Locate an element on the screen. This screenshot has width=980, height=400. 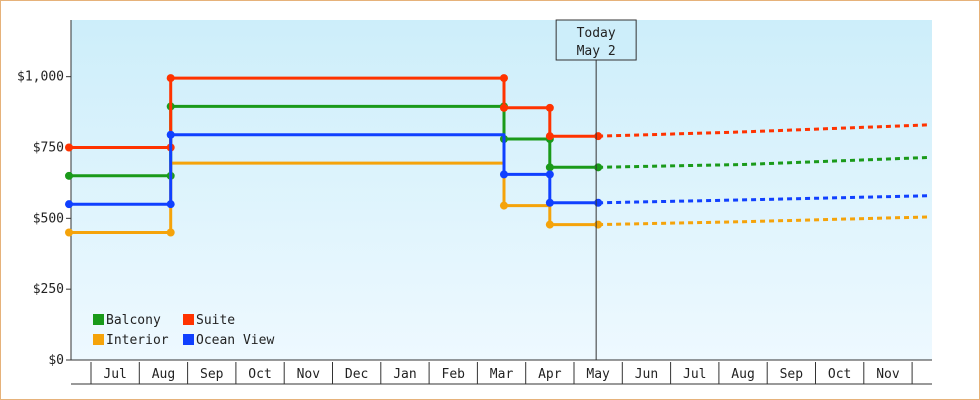
y-tick-label: $0 is located at coordinates (56, 360).